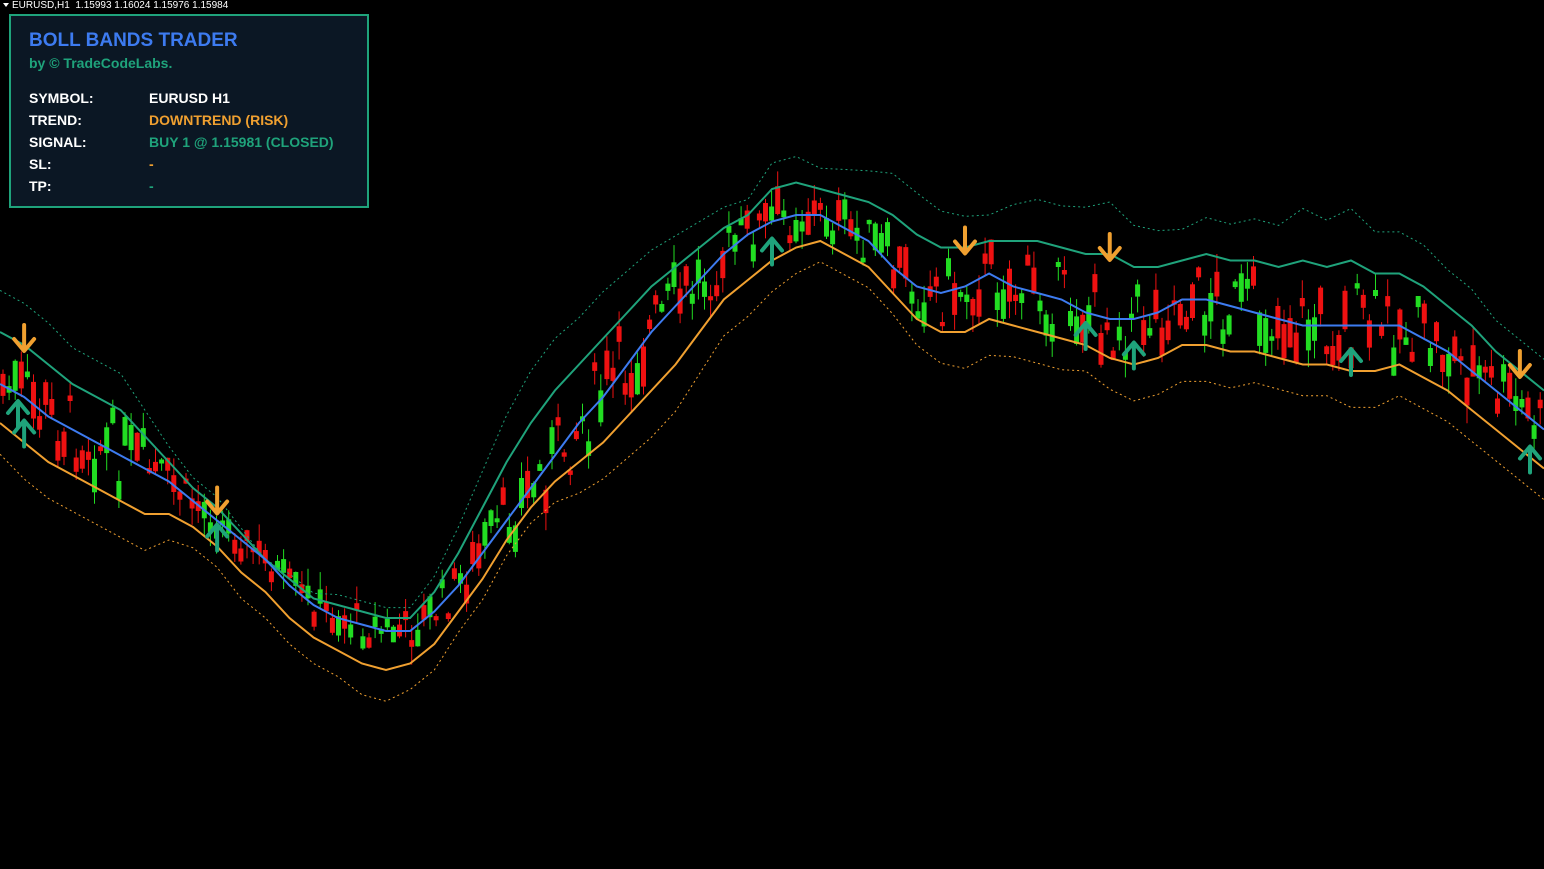 The width and height of the screenshot is (1544, 869). What do you see at coordinates (24, 338) in the screenshot?
I see `sell-arrow-icon` at bounding box center [24, 338].